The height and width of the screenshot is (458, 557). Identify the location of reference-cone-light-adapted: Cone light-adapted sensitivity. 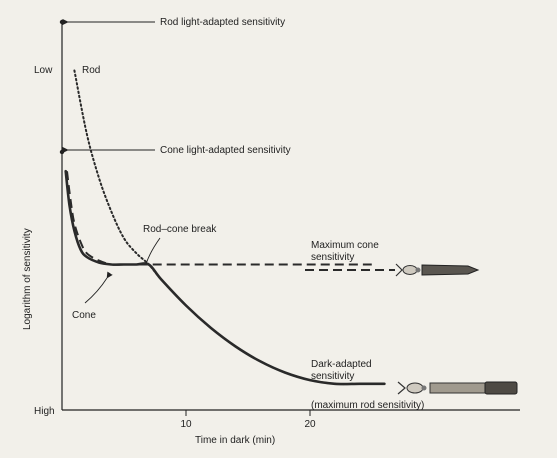
(175, 150).